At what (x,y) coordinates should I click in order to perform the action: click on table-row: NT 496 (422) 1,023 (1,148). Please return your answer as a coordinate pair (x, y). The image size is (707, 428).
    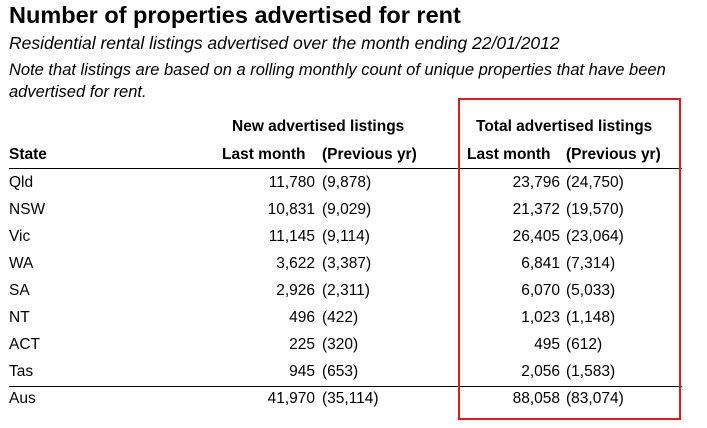
    Looking at the image, I should click on (353, 318).